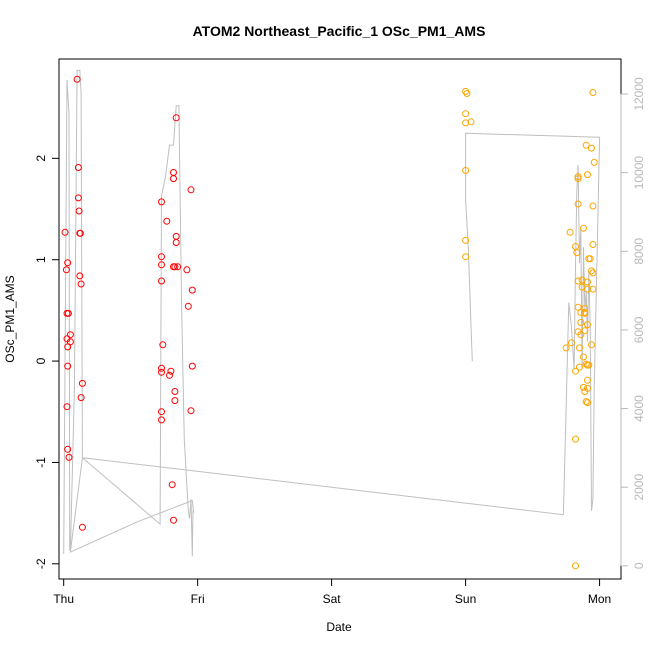  Describe the element at coordinates (339, 627) in the screenshot. I see `x-axis-label: Date` at that location.